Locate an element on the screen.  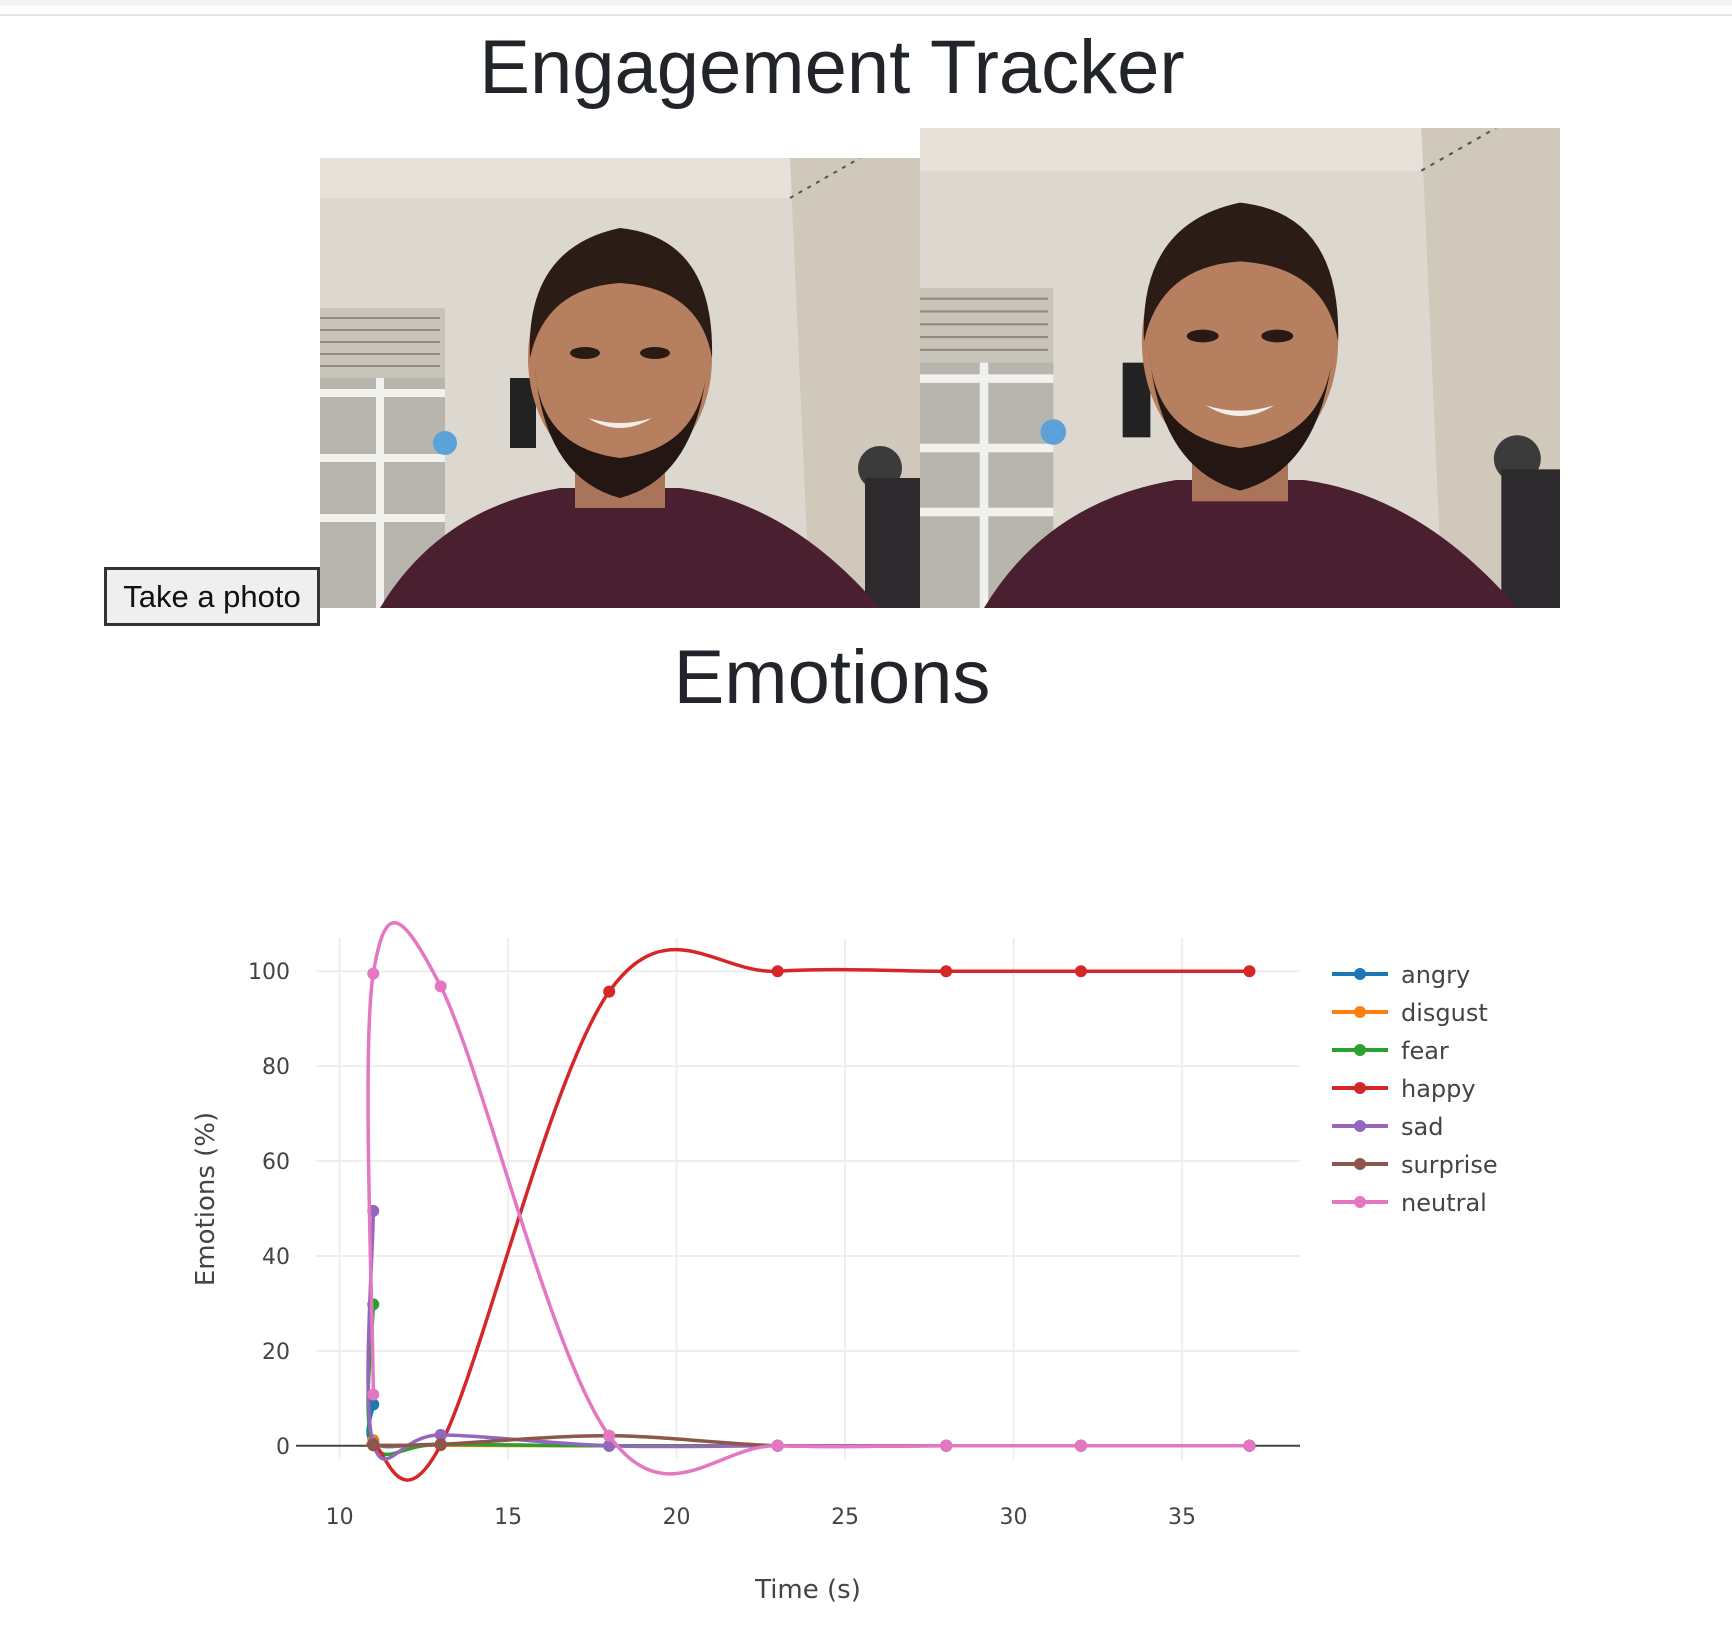
y-axis-title: Emotions (%) is located at coordinates (206, 1199).